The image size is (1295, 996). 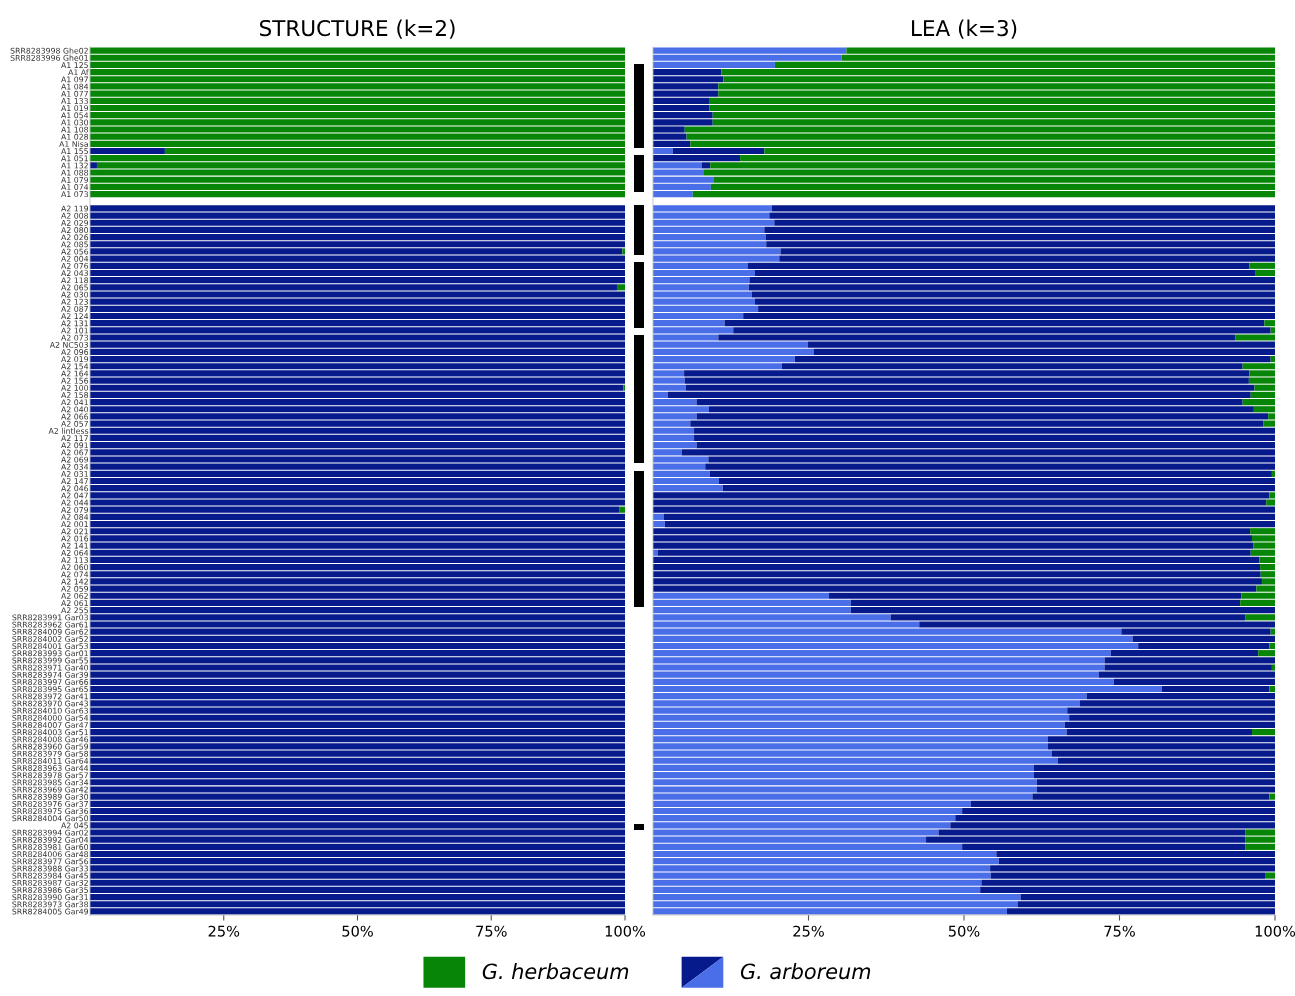 I want to click on chart-title: STRUCTURE (k=2), so click(x=357, y=29).